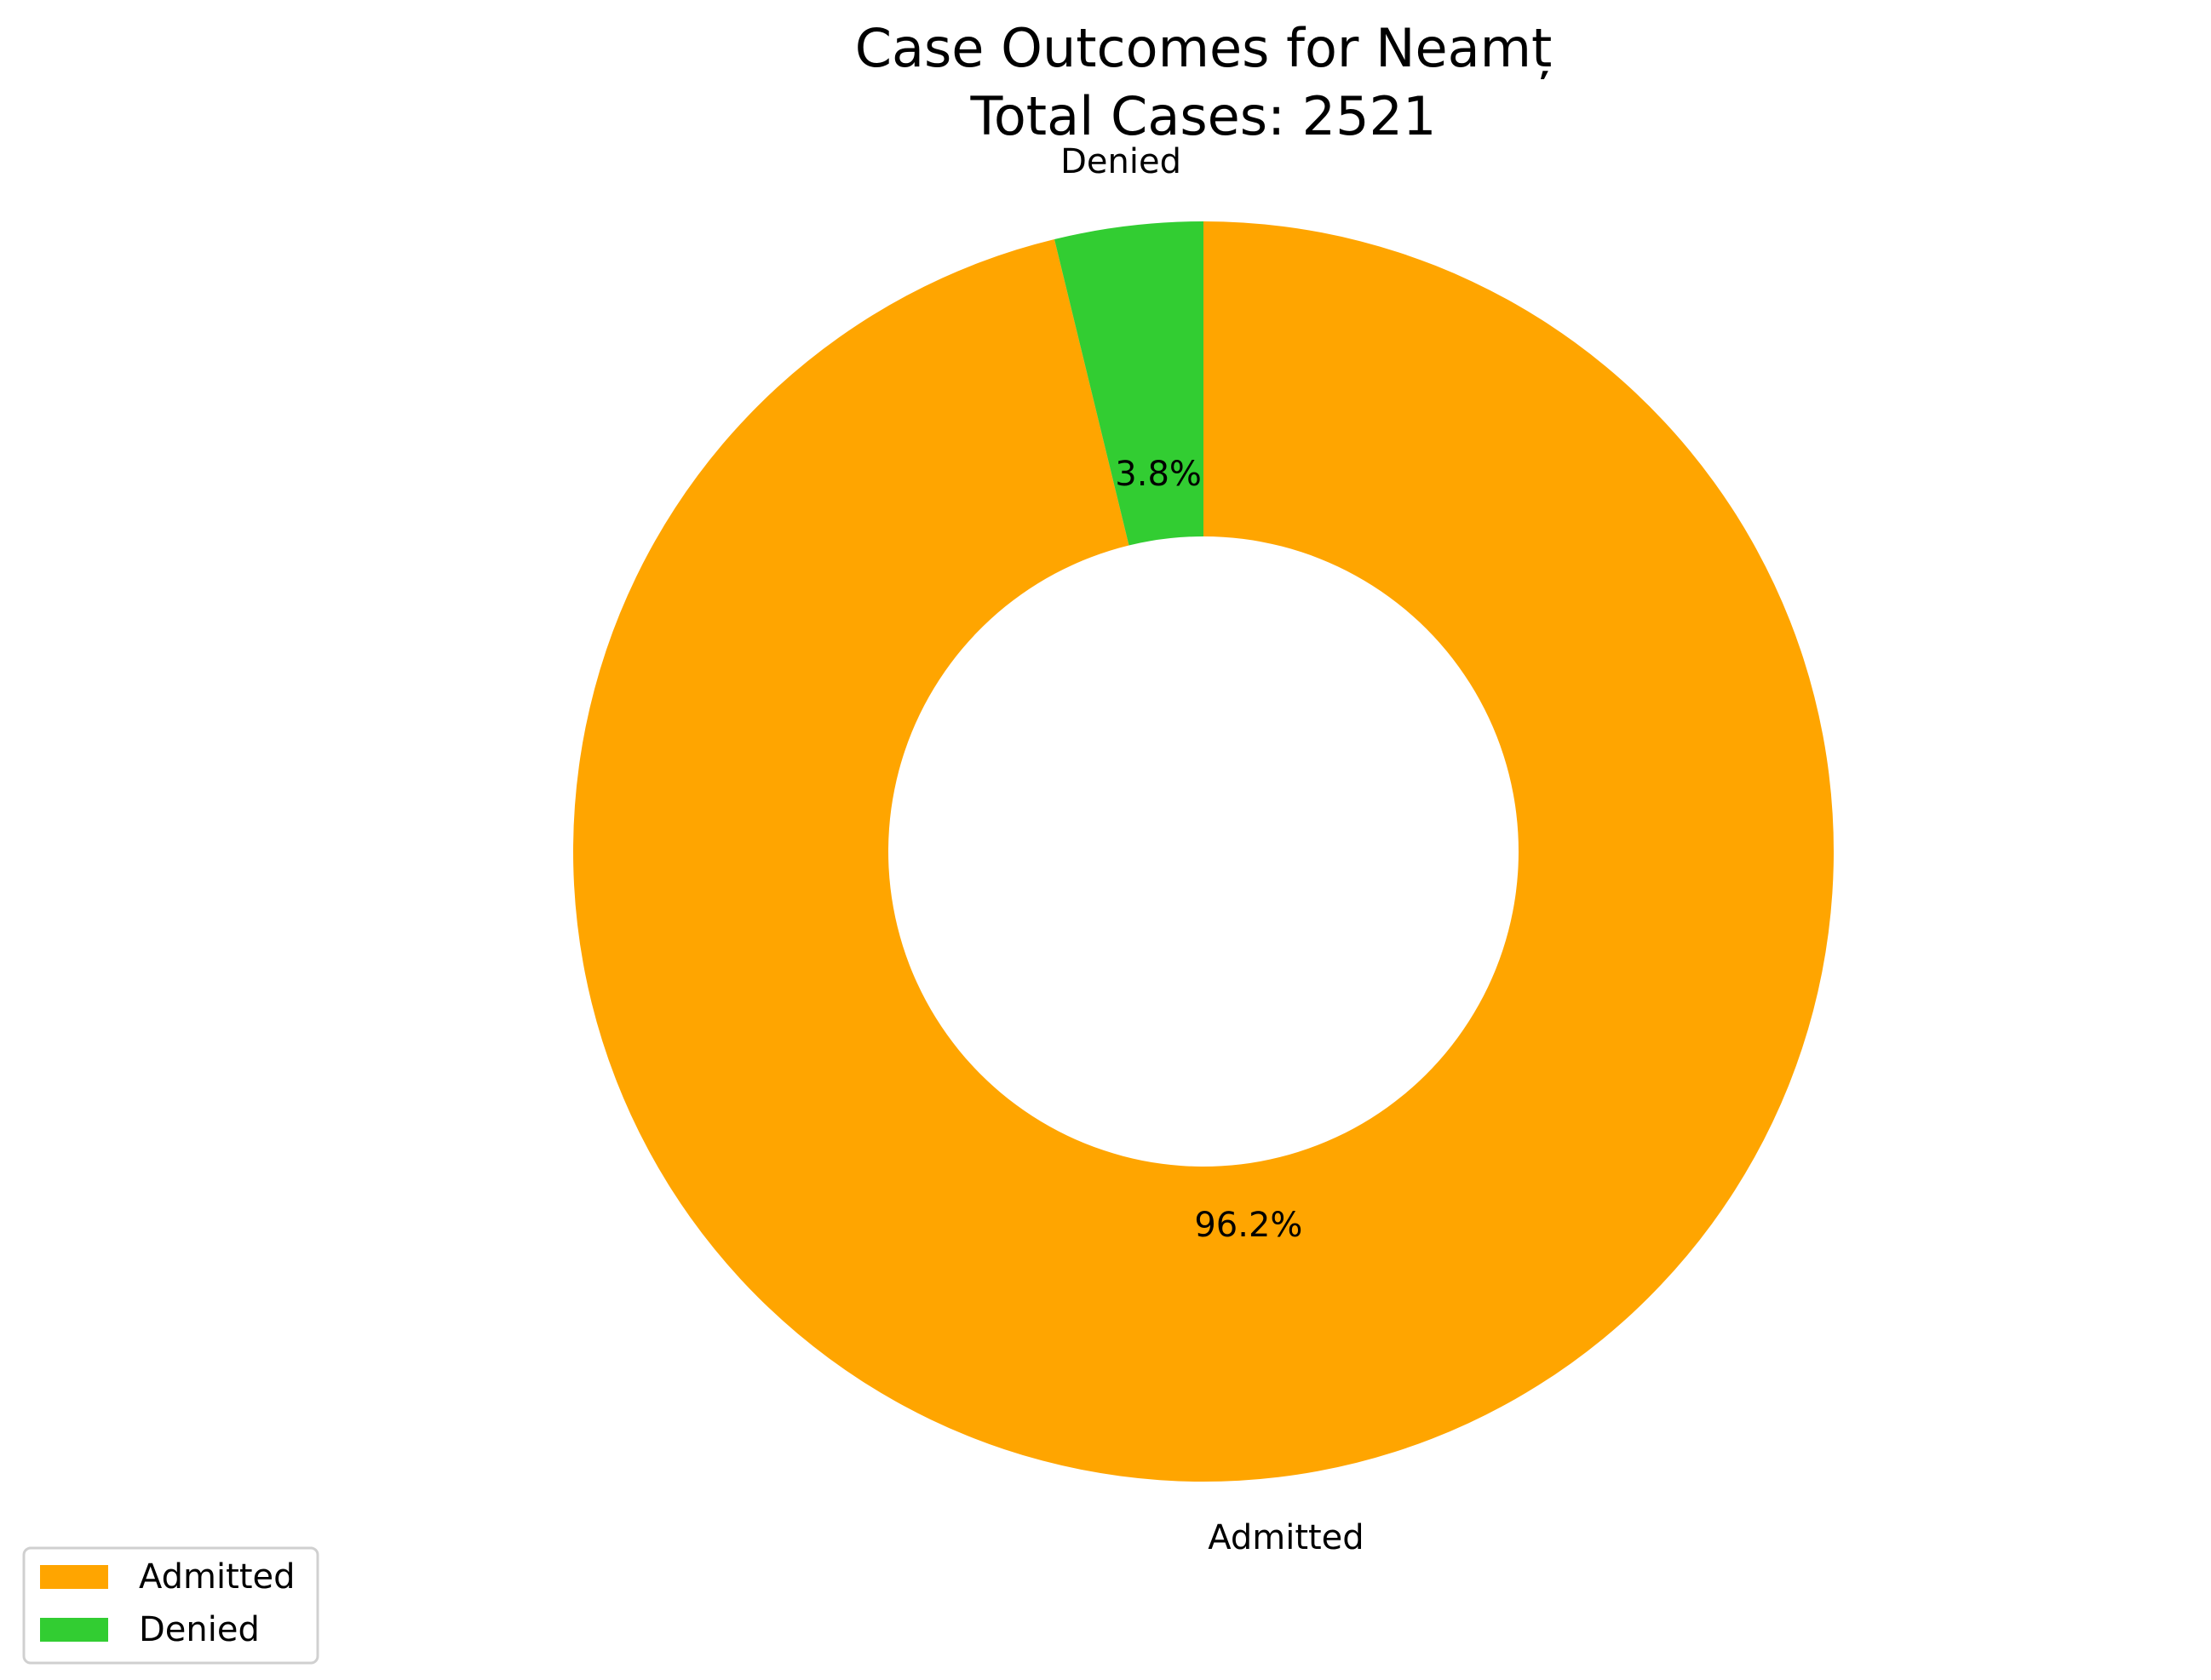  Describe the element at coordinates (217, 1577) in the screenshot. I see `legend-label-admitted: Admitted` at that location.